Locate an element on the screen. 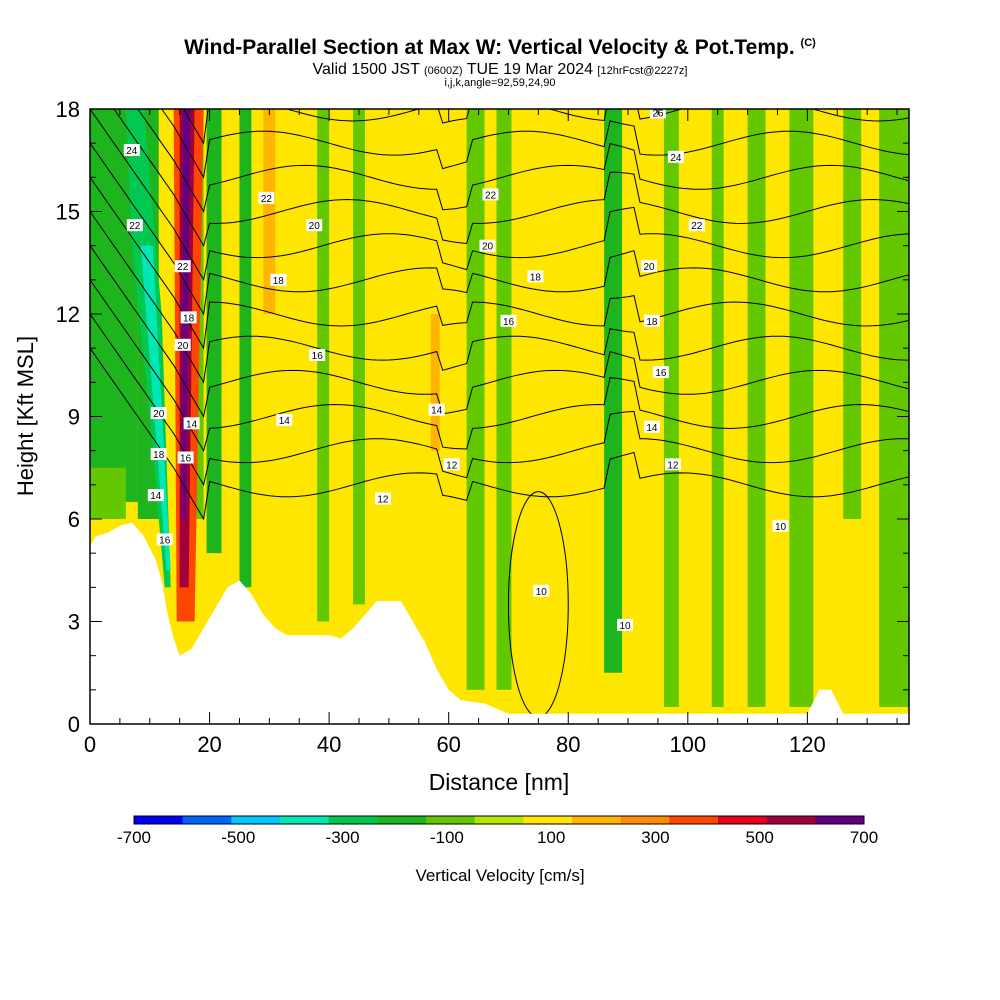  x-tick-label: 80 is located at coordinates (568, 744).